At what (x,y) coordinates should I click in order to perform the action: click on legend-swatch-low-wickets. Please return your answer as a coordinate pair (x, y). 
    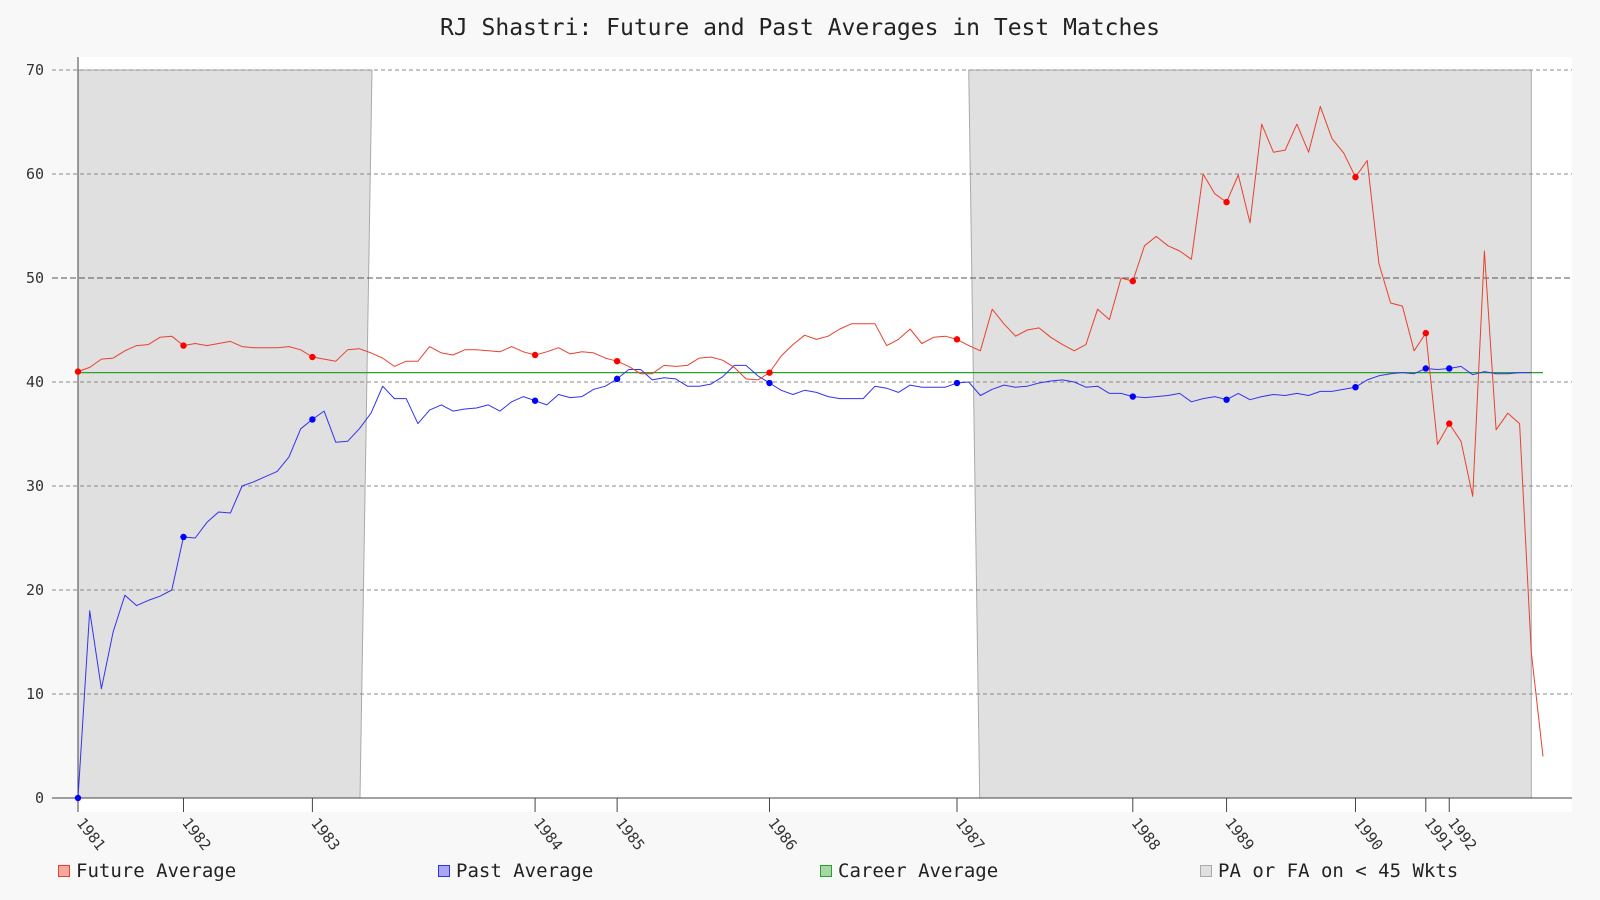
    Looking at the image, I should click on (1206, 871).